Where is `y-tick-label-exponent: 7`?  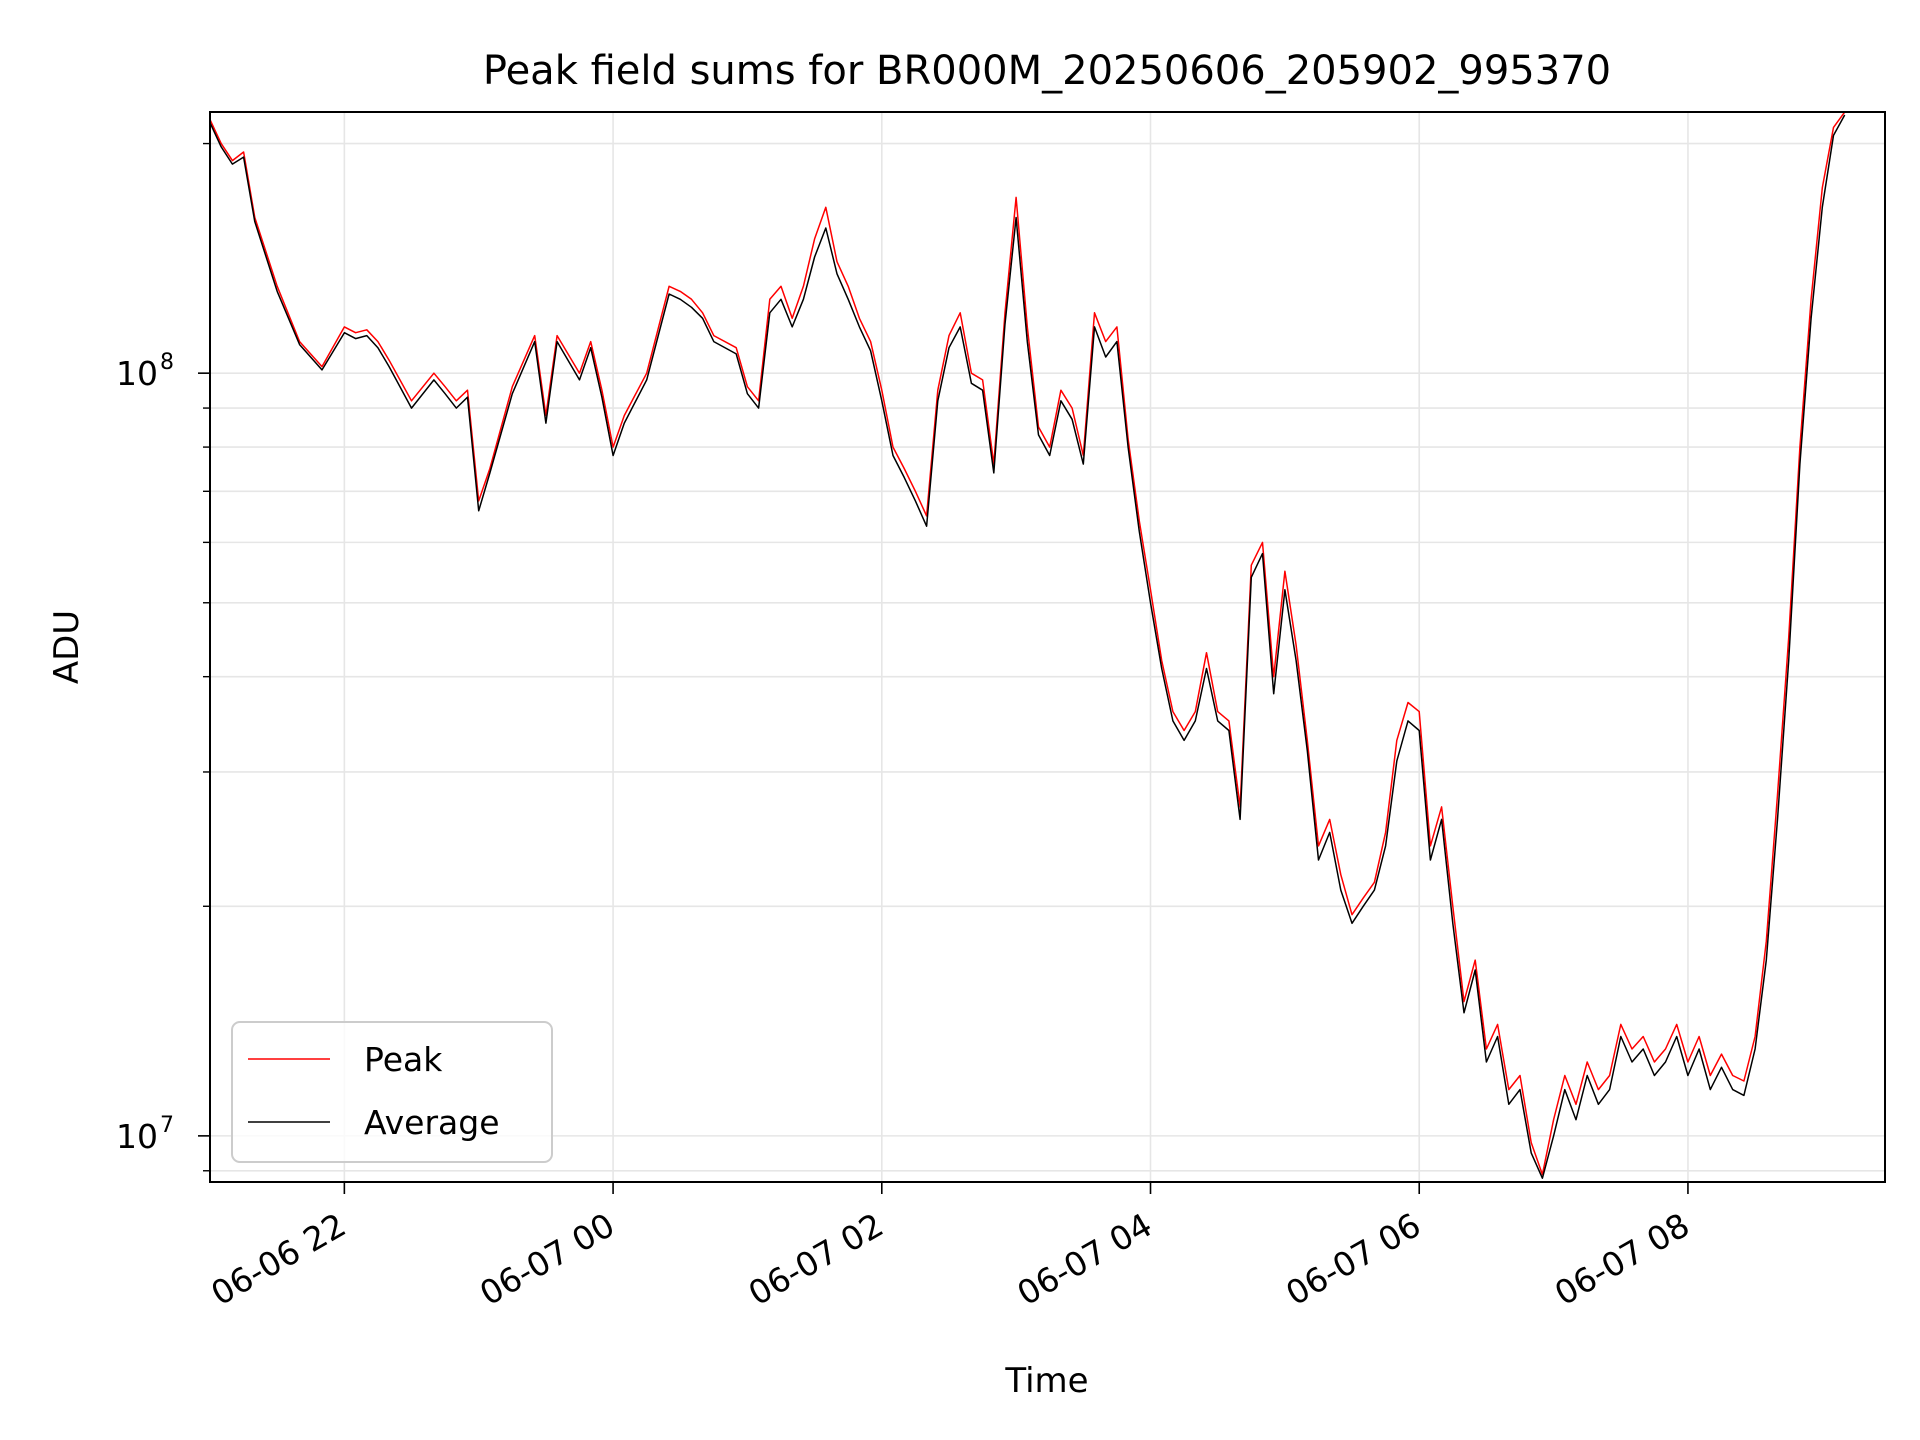 y-tick-label-exponent: 7 is located at coordinates (167, 1125).